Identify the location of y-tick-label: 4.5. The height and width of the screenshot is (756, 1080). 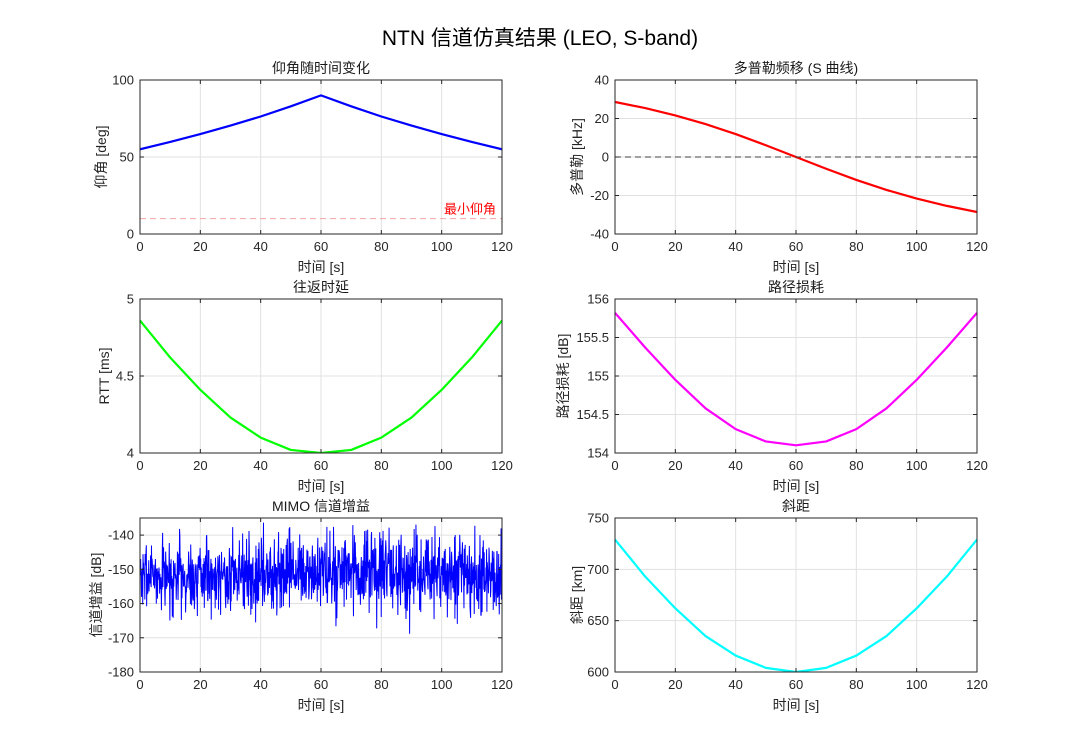
(125, 376).